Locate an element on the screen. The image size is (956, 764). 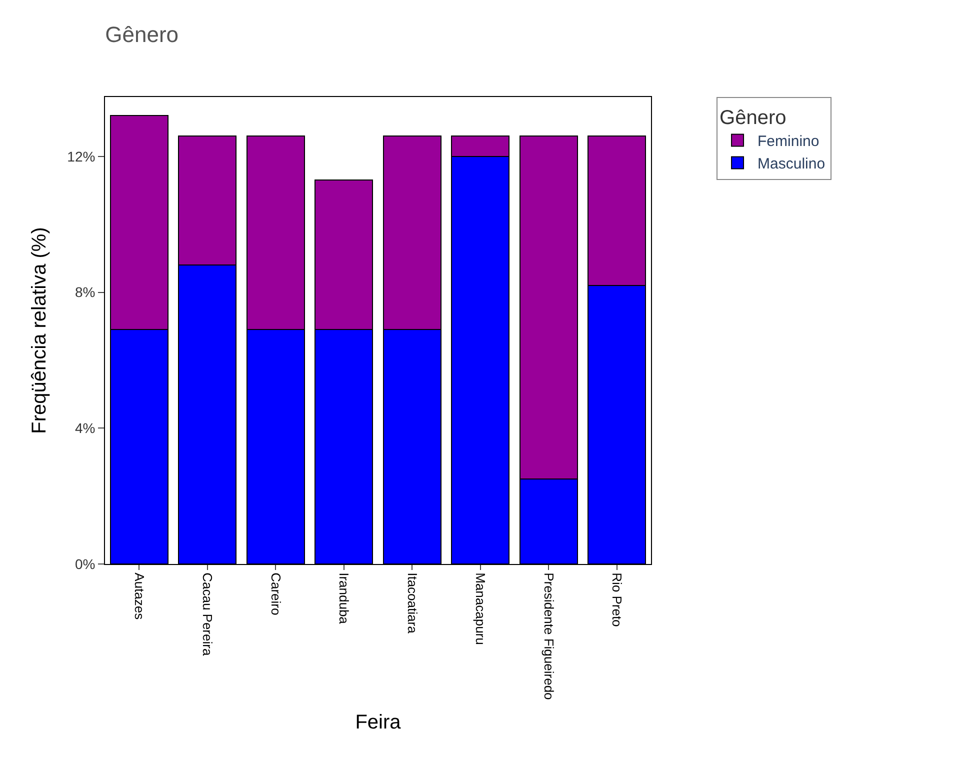
y-tick-label: 8% is located at coordinates (85, 292).